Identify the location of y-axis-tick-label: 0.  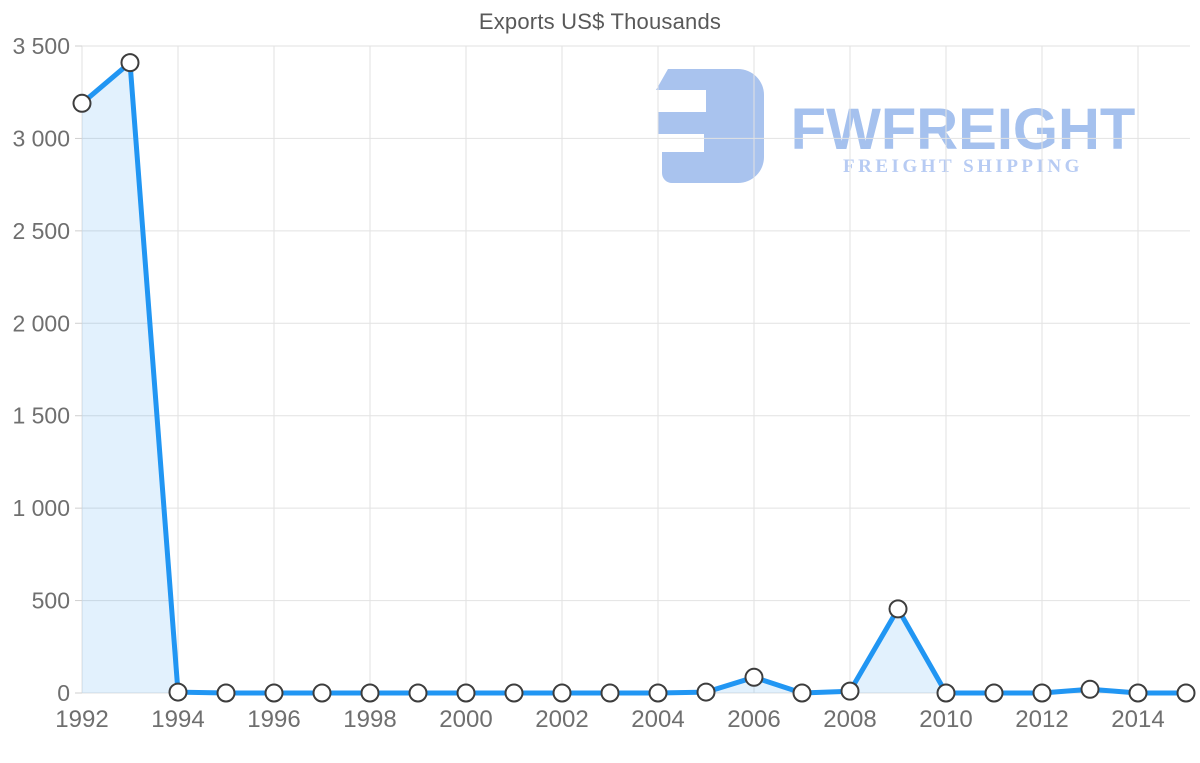
(63, 693).